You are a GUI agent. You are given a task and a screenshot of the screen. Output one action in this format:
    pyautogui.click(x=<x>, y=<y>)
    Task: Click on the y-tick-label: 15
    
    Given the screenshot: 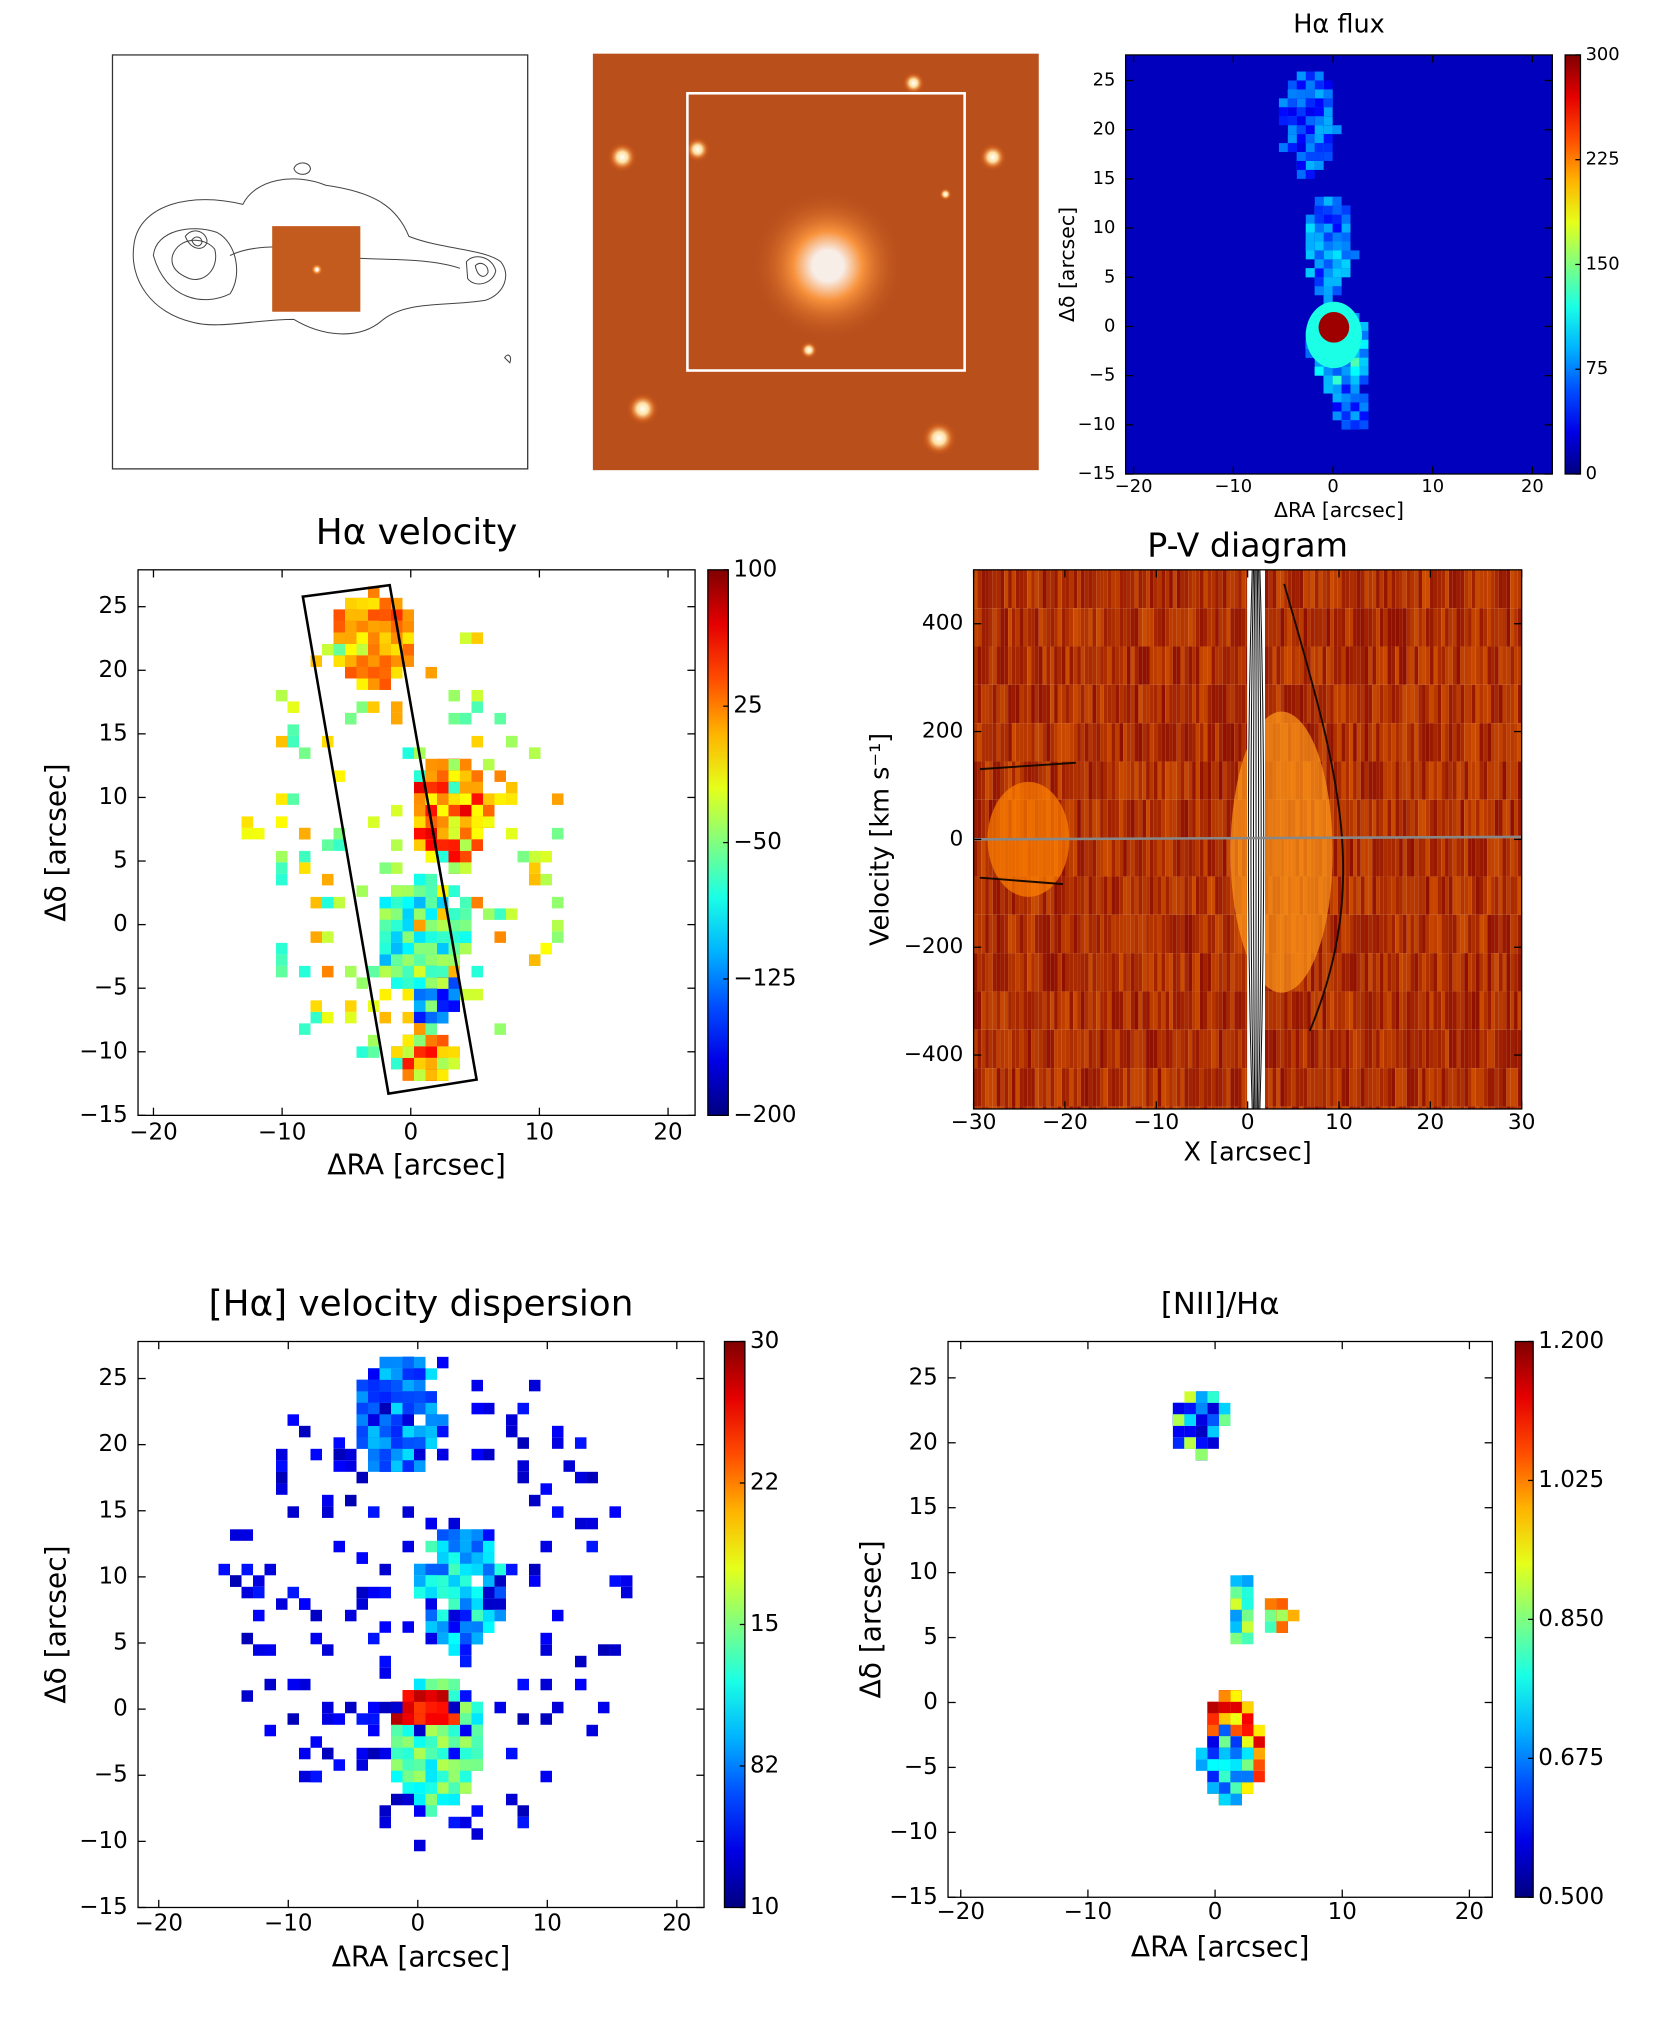 What is the action you would take?
    pyautogui.click(x=1104, y=178)
    